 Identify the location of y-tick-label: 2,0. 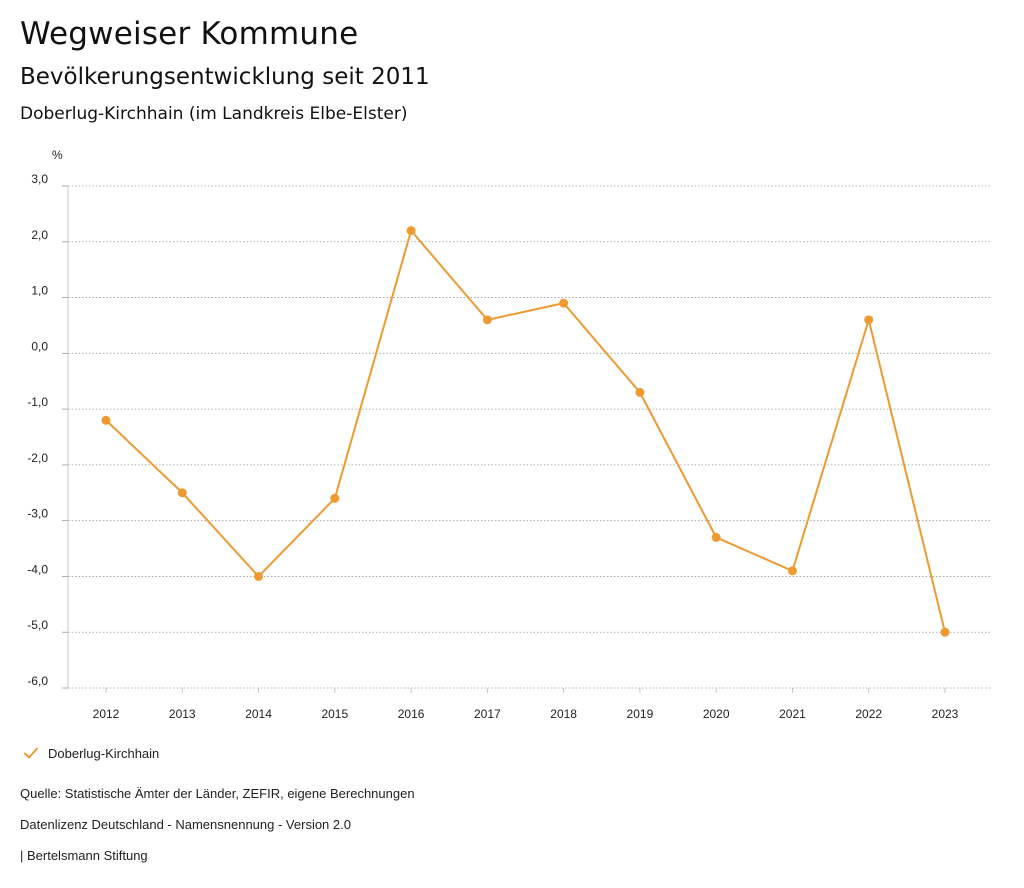
(39, 235).